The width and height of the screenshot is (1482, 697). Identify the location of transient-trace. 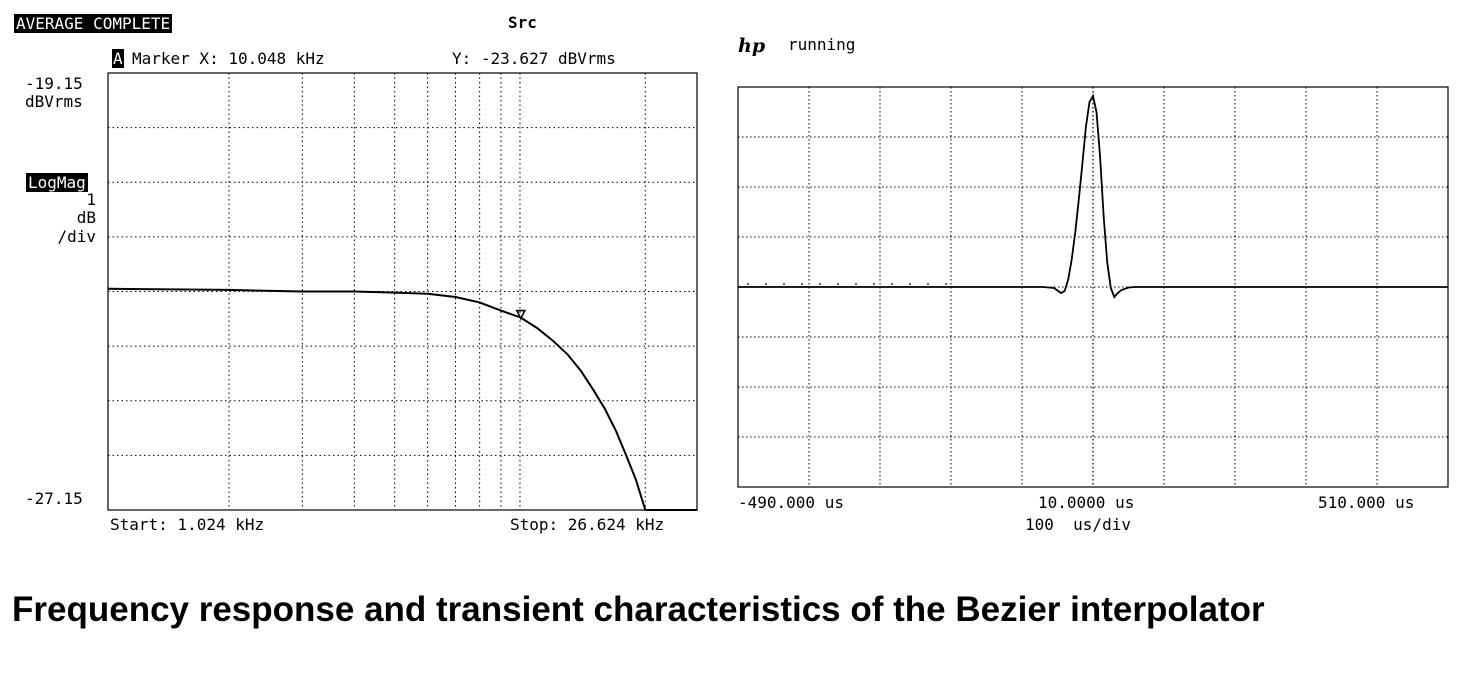
(1093, 196).